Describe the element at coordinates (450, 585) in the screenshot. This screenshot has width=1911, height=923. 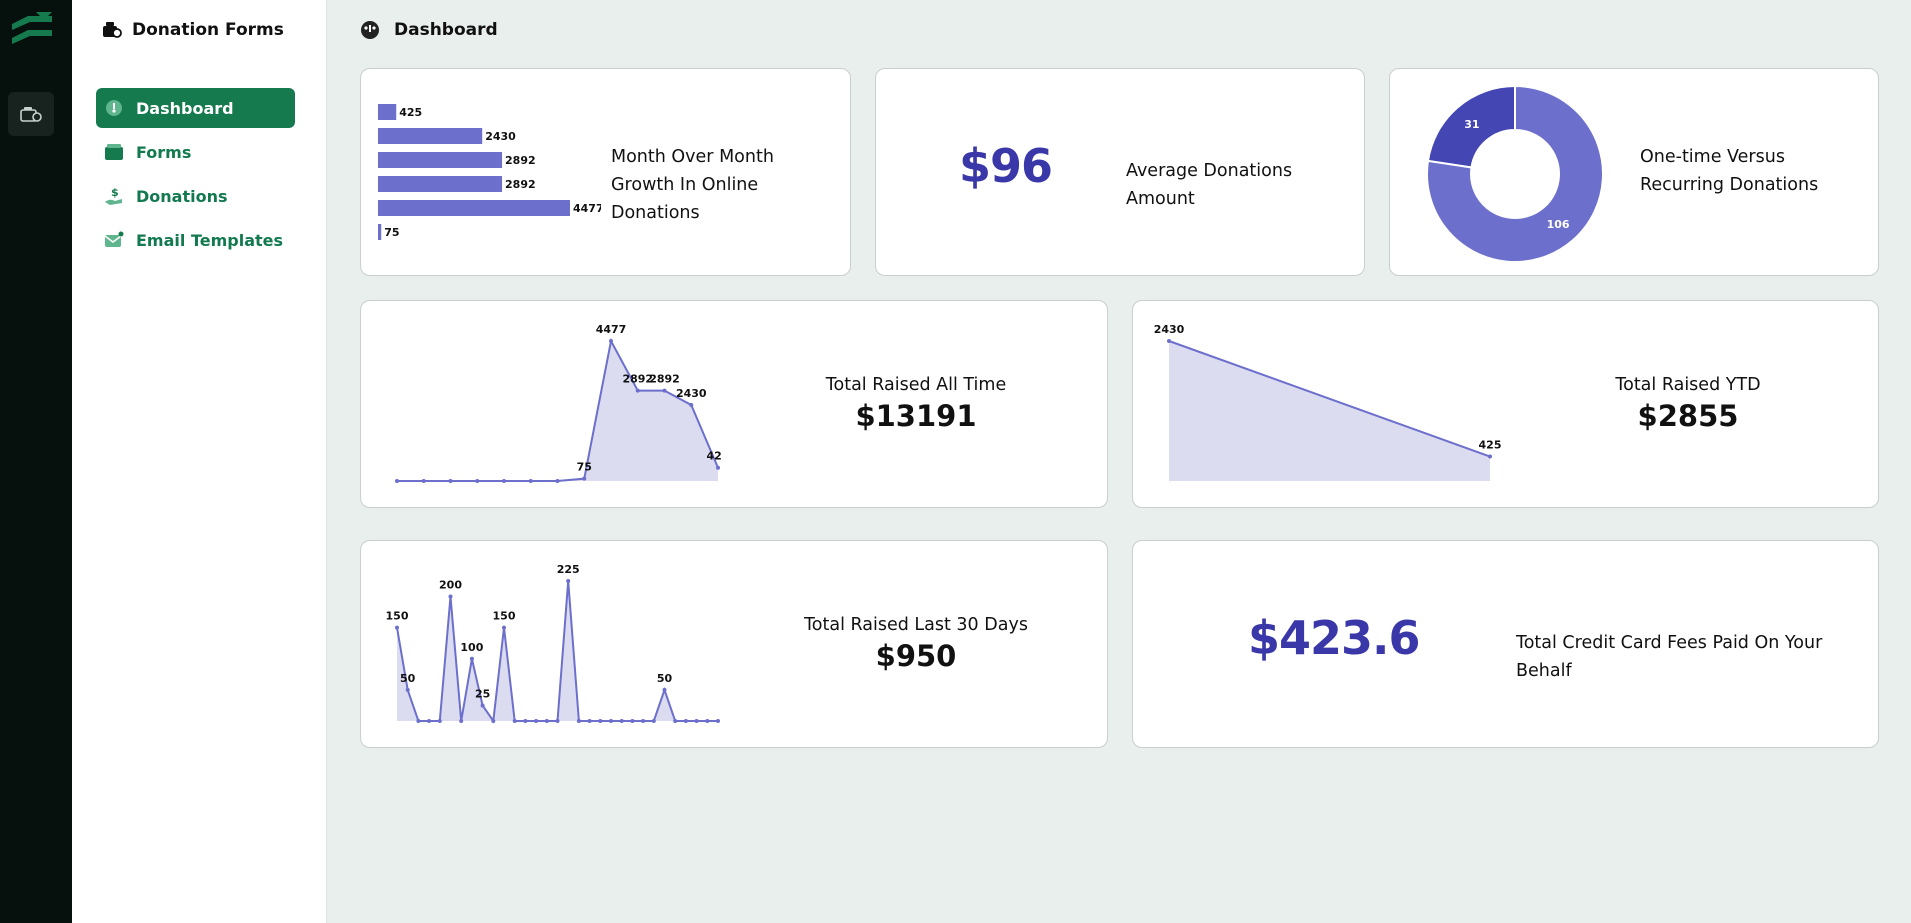
I see `last30-point-label: 200` at that location.